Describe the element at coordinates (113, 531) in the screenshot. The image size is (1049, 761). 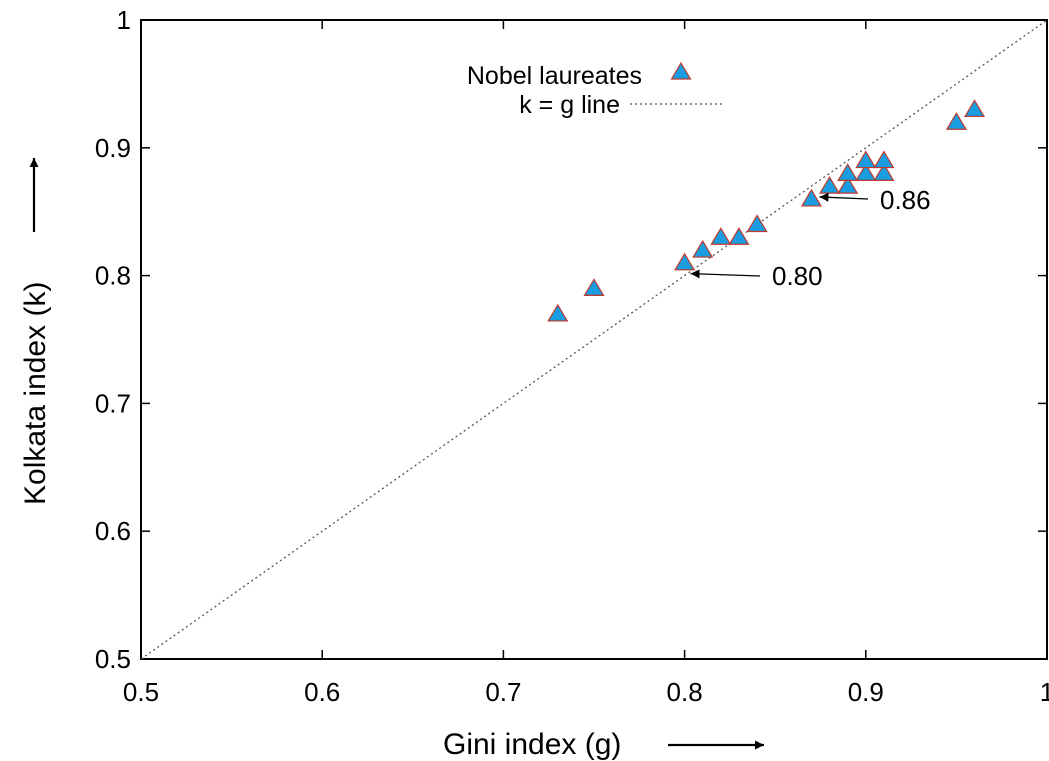
I see `y-tick-label: 0.6` at that location.